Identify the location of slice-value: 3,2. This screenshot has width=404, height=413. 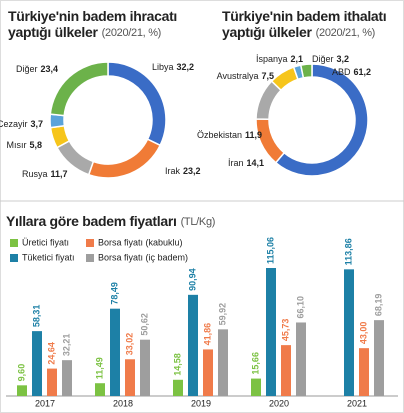
(343, 59).